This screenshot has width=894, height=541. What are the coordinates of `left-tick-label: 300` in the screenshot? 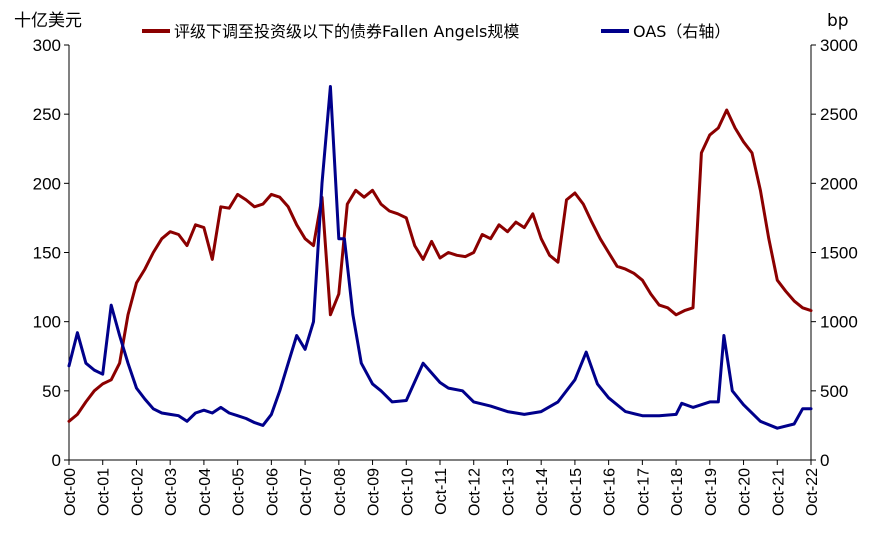 It's located at (47, 45).